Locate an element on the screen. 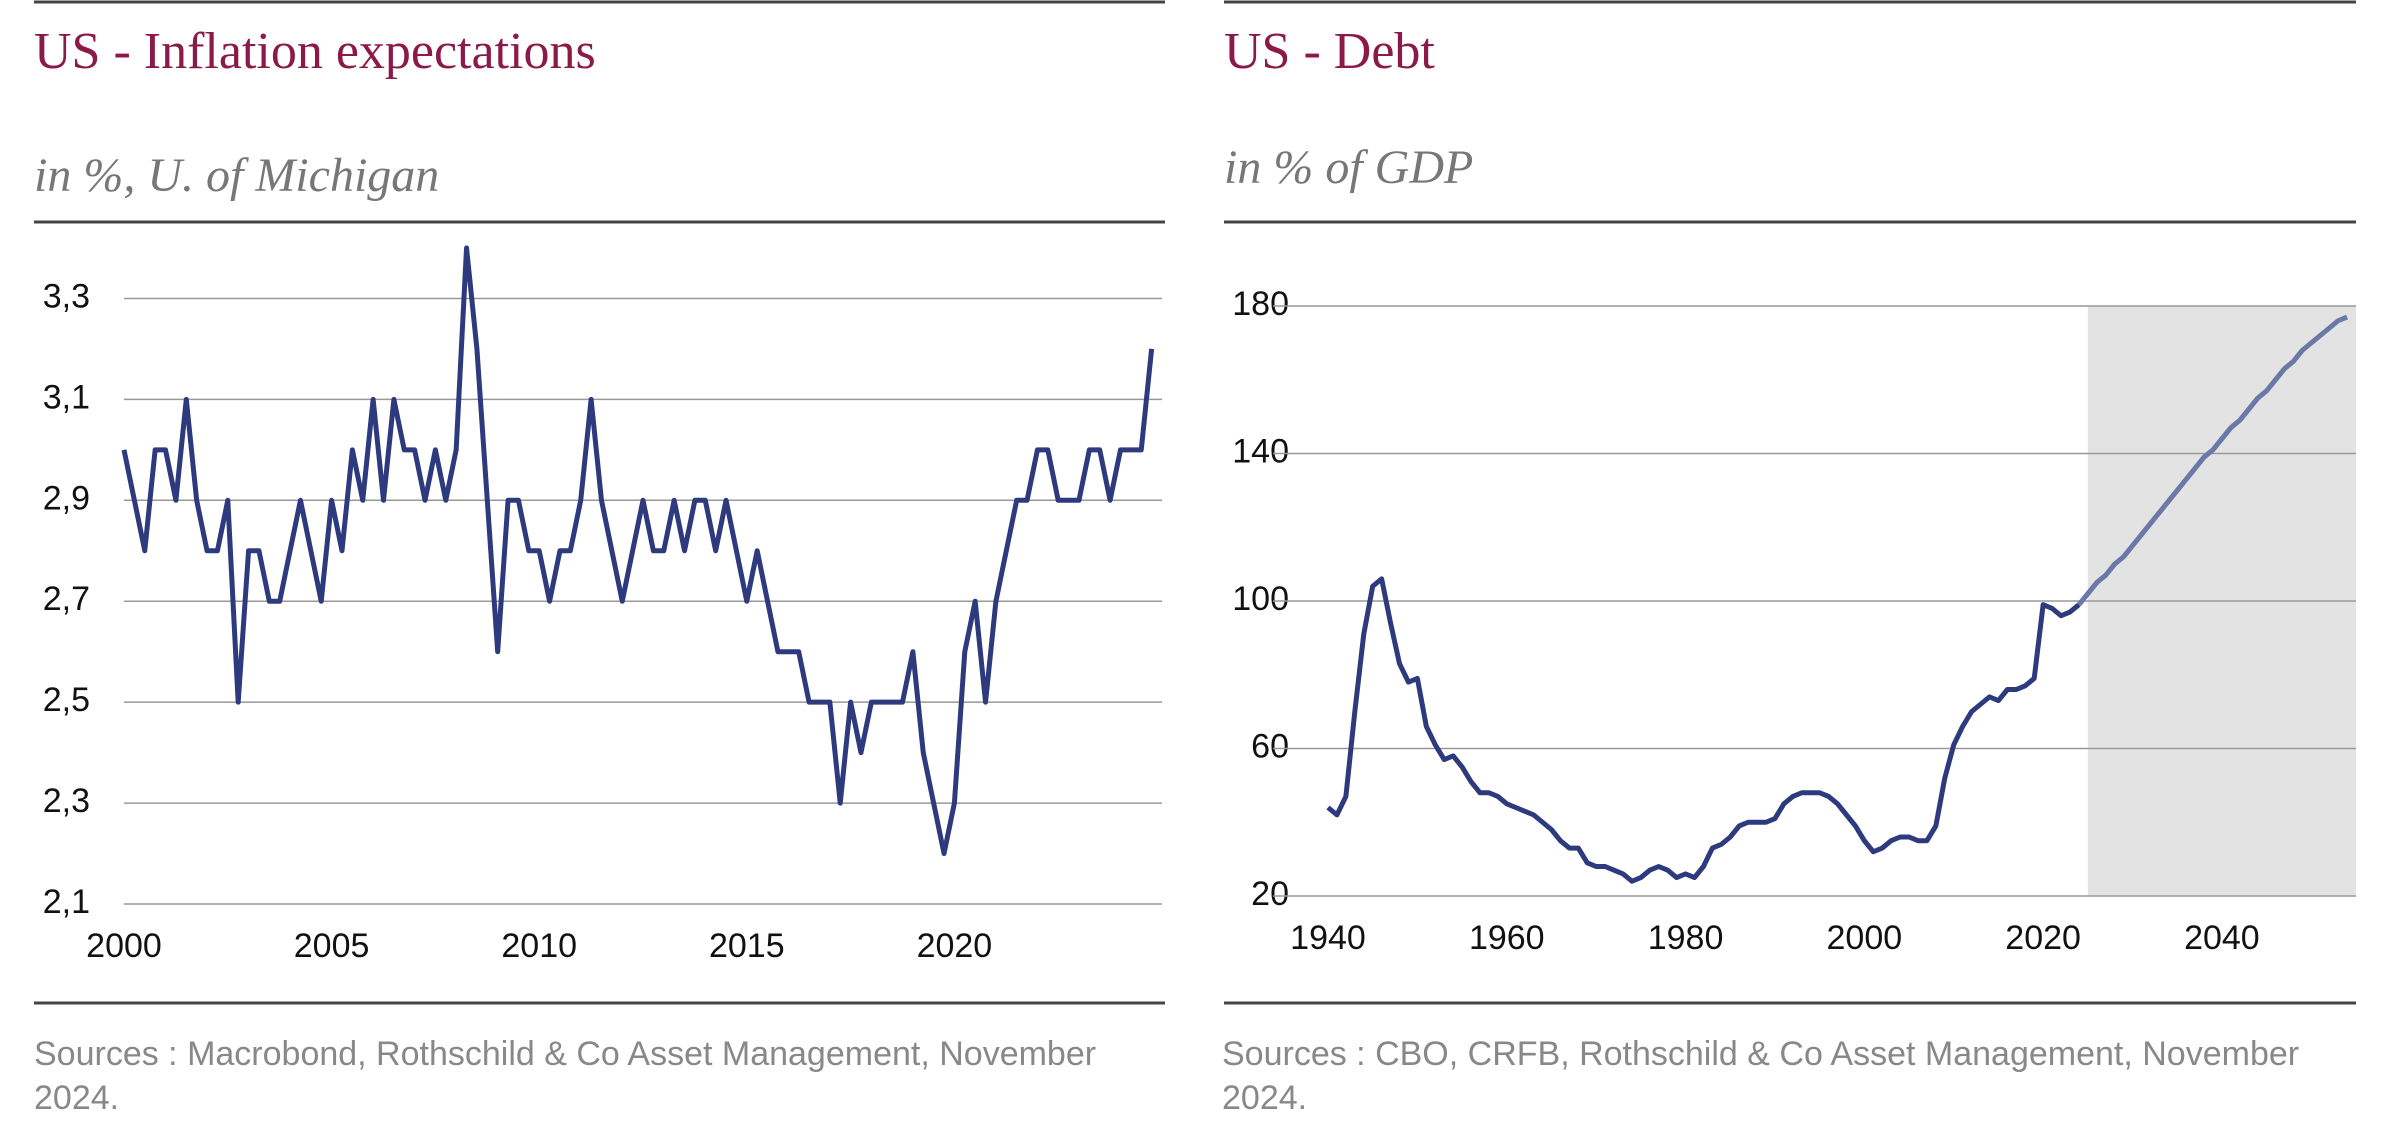  x-tick-label: 1960 is located at coordinates (1507, 938).